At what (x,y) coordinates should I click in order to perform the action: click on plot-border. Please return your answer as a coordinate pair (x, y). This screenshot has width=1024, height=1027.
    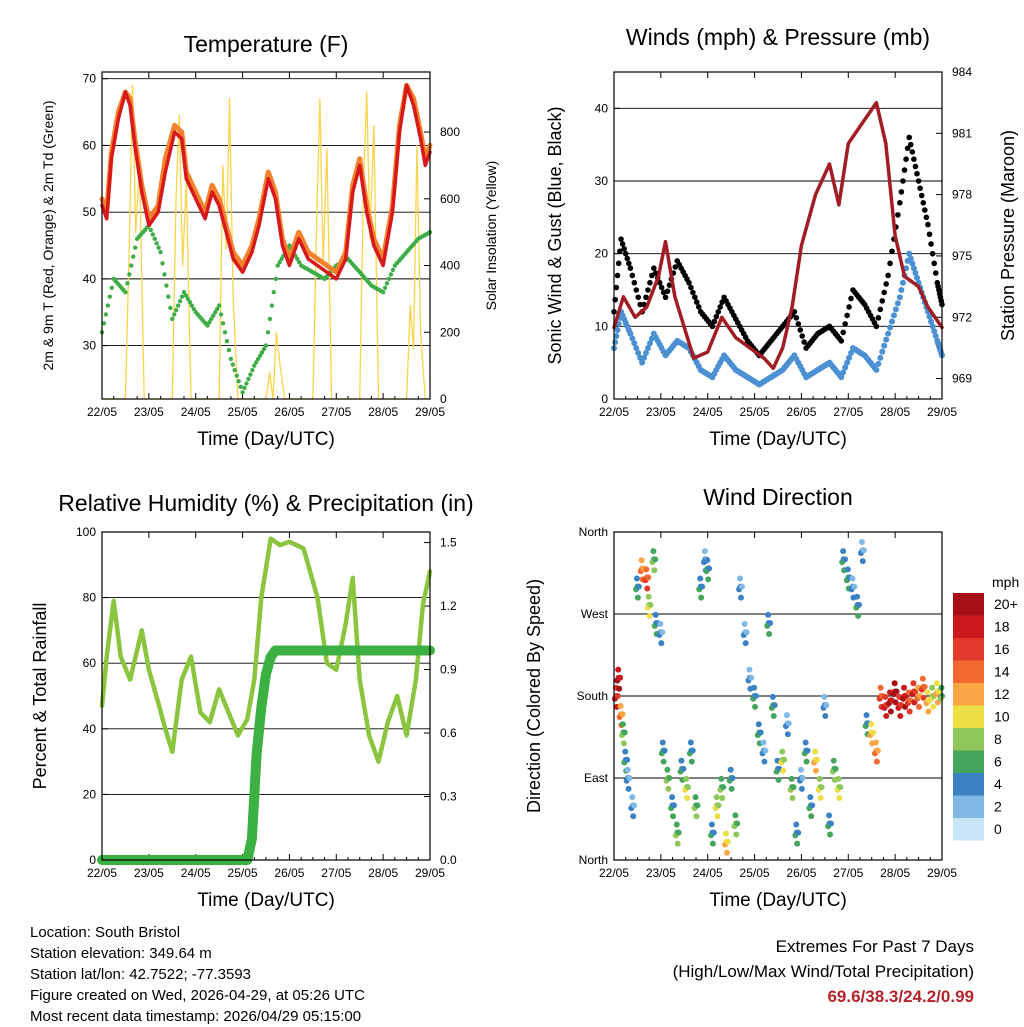
    Looking at the image, I should click on (778, 696).